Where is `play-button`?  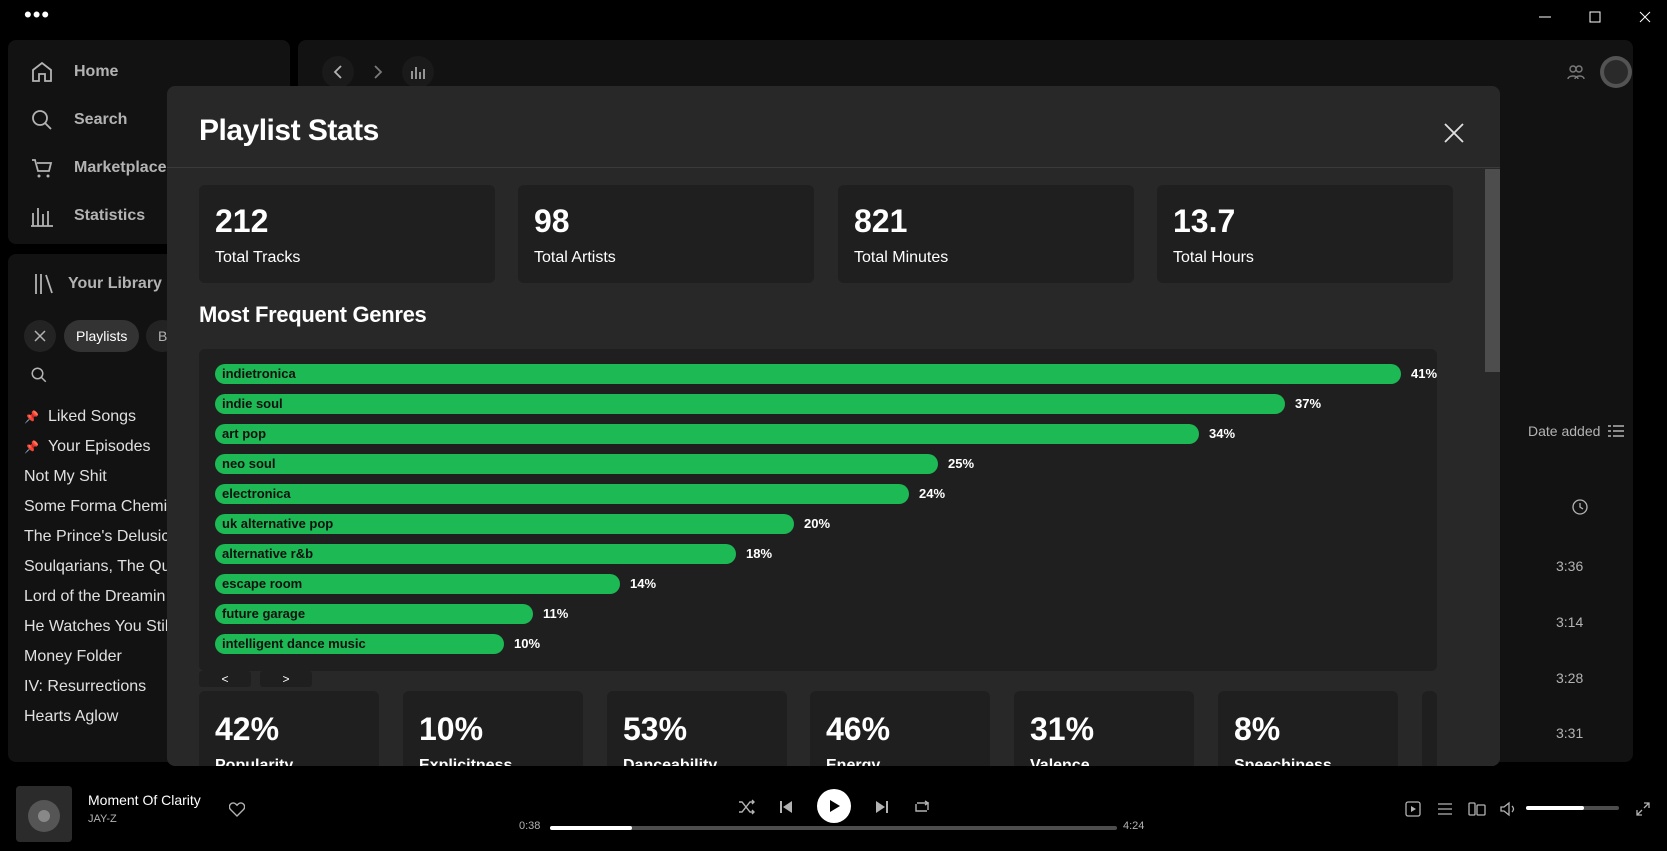
play-button is located at coordinates (834, 806).